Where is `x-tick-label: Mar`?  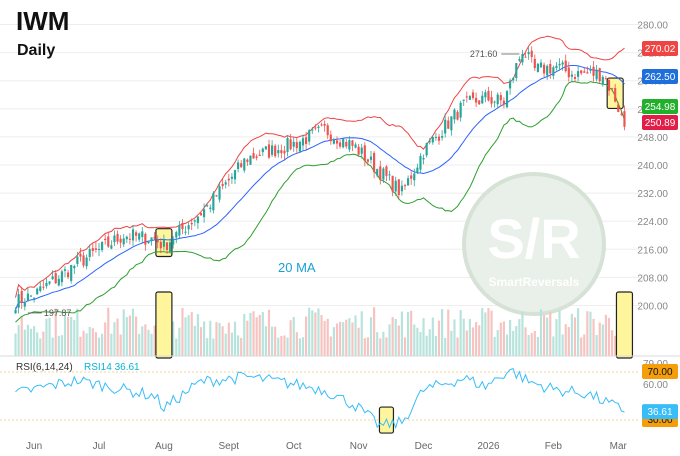 x-tick-label: Mar is located at coordinates (619, 446).